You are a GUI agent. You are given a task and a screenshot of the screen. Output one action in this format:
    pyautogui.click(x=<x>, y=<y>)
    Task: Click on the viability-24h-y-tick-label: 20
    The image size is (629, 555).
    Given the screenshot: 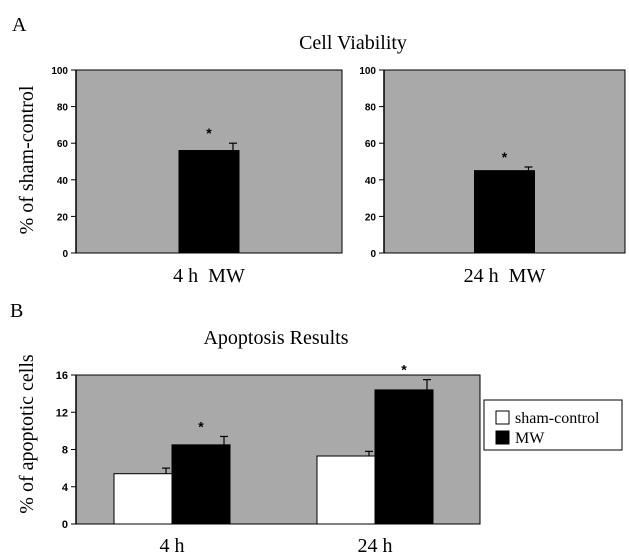 What is the action you would take?
    pyautogui.click(x=371, y=217)
    